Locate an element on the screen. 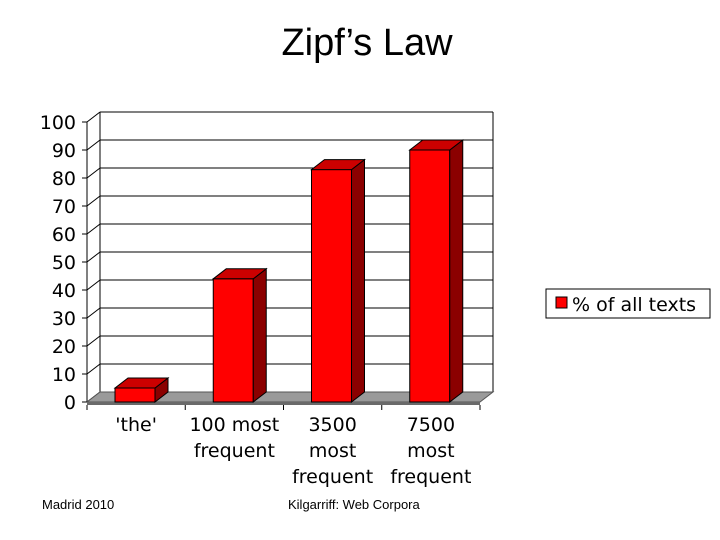 This screenshot has width=720, height=540. y-tick-label: 20 is located at coordinates (64, 347).